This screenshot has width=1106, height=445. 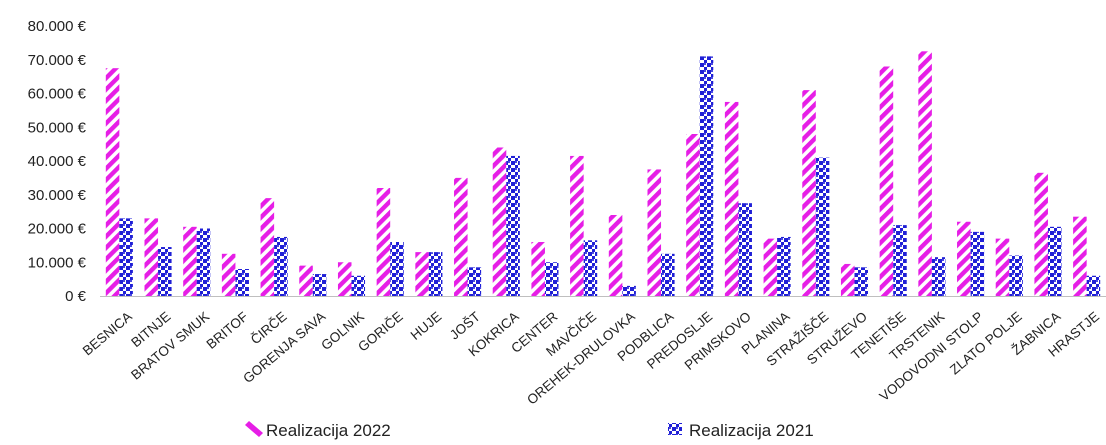 What do you see at coordinates (254, 429) in the screenshot?
I see `legend-swatch-2022` at bounding box center [254, 429].